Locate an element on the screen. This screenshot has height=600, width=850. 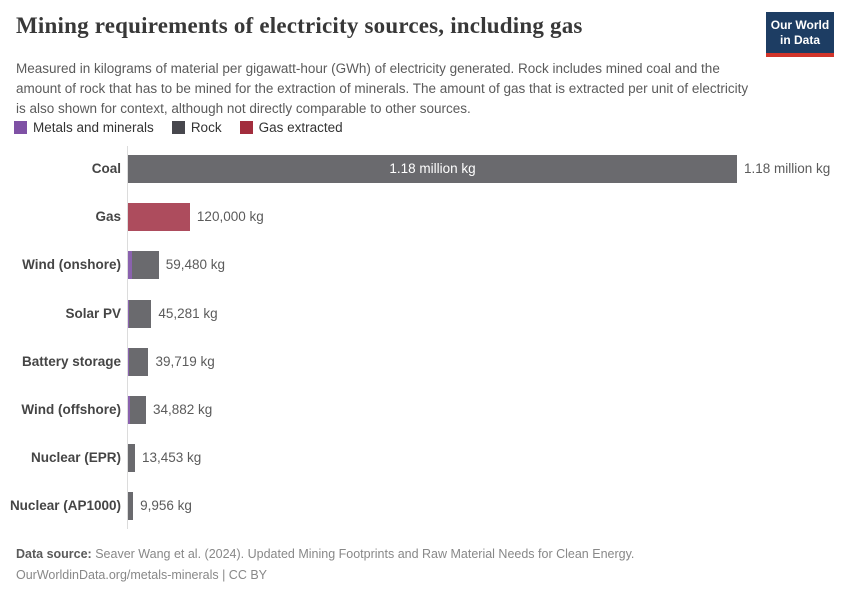
category-label: Wind (offshore) is located at coordinates (71, 409).